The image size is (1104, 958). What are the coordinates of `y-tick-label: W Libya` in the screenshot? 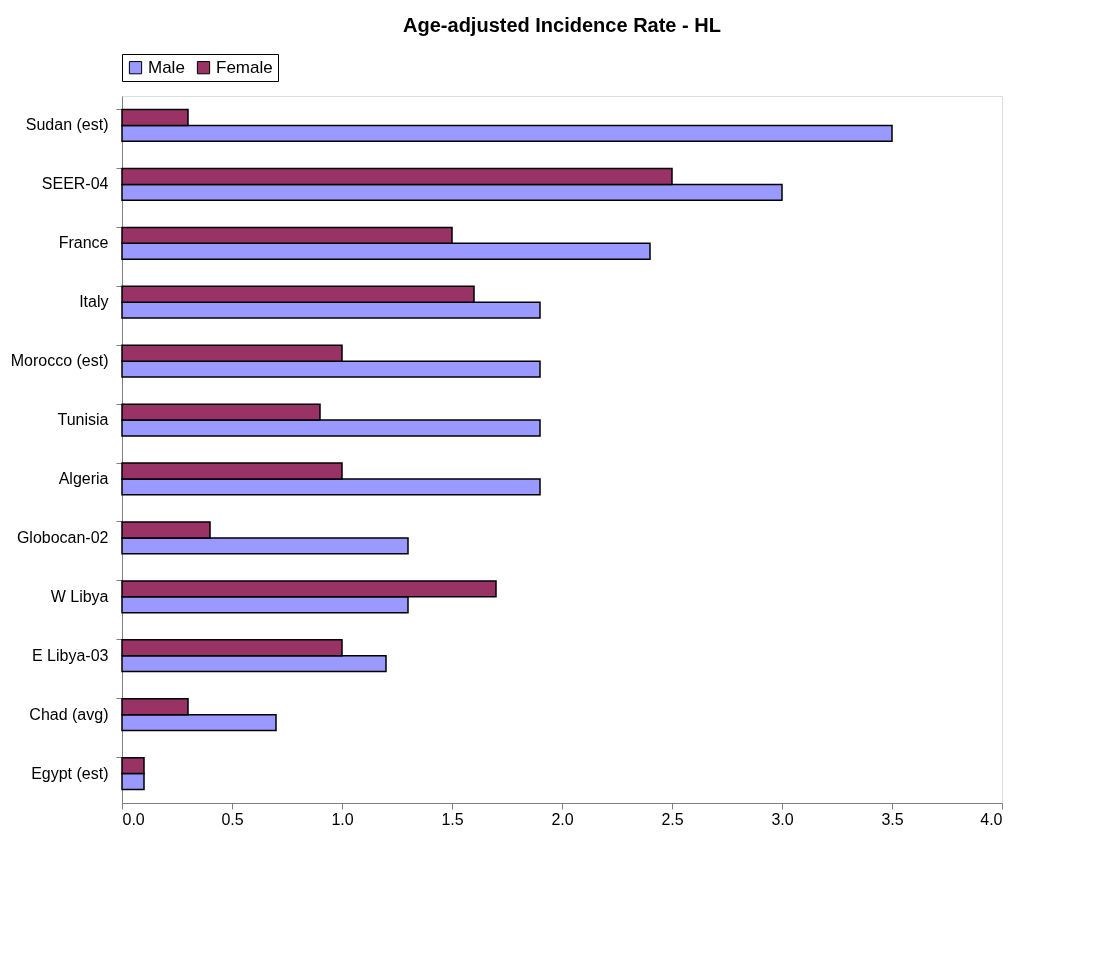 It's located at (79, 596).